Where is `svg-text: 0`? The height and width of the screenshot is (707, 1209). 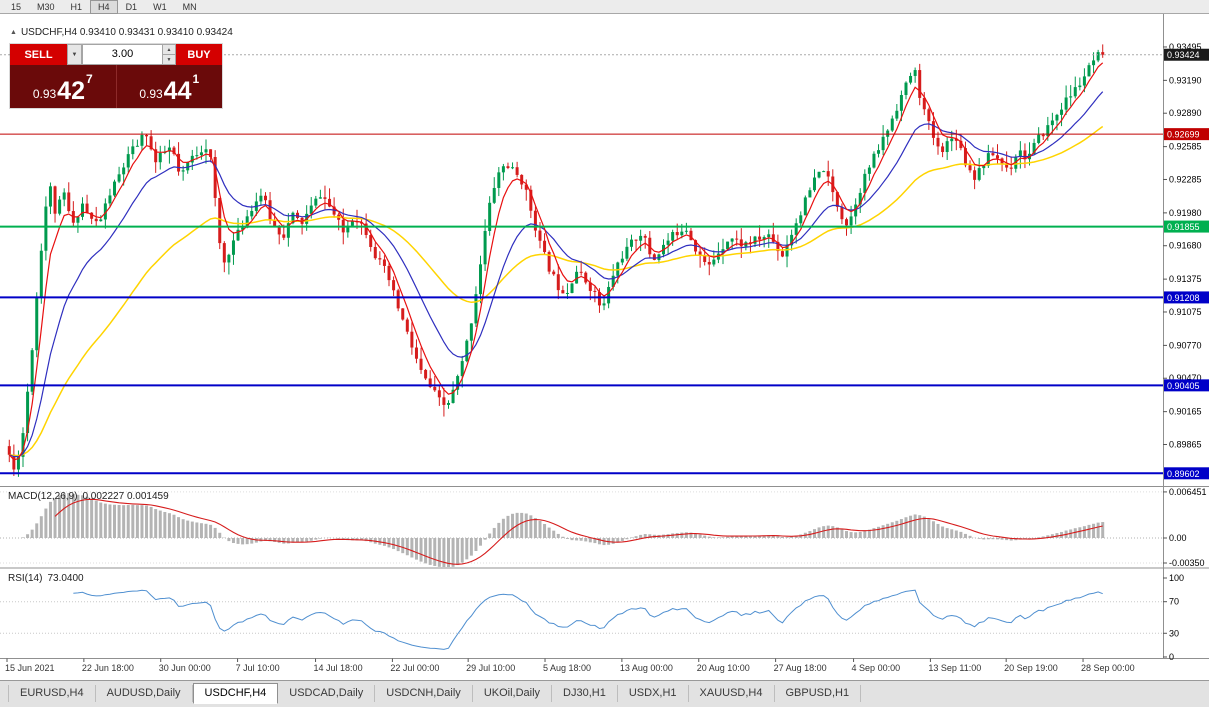
svg-text: 0 is located at coordinates (1171, 657).